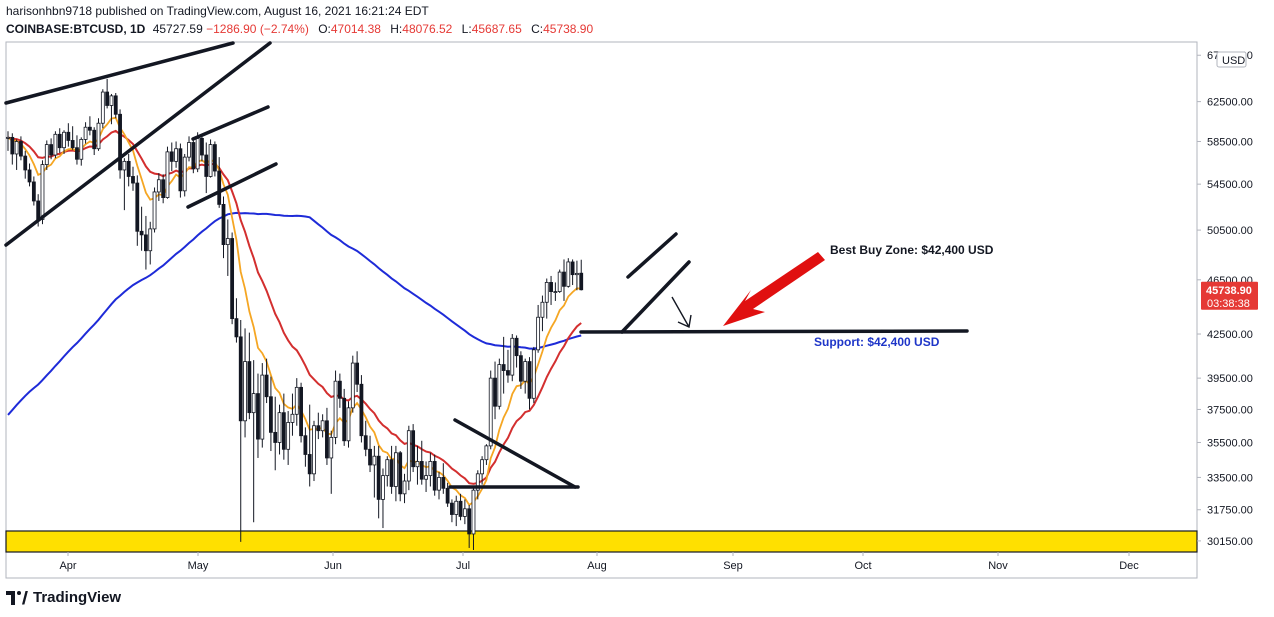 The width and height of the screenshot is (1274, 617). I want to click on x-tick-label: Nov, so click(998, 566).